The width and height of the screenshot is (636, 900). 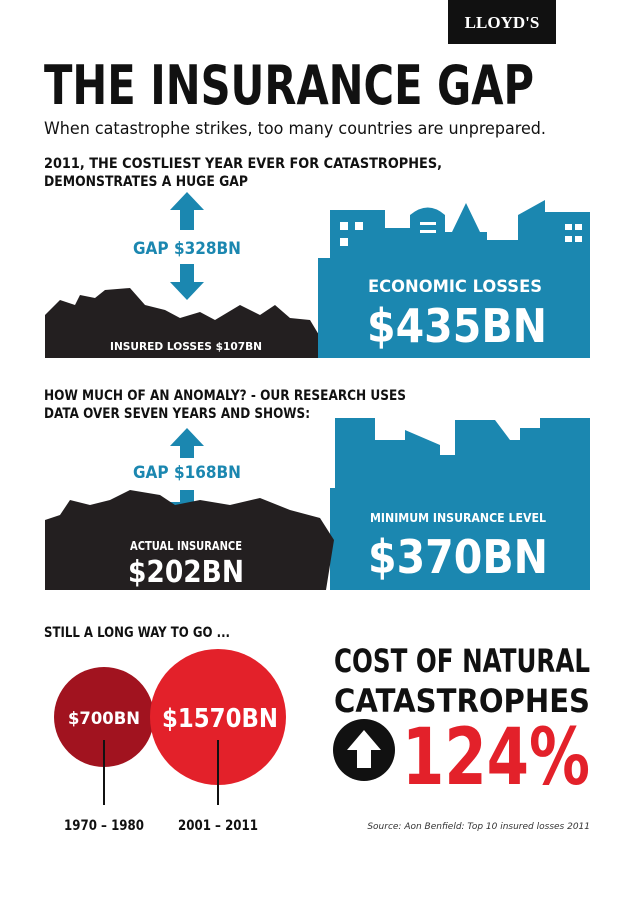 I want to click on circle-value: $1570BN, so click(x=220, y=719).